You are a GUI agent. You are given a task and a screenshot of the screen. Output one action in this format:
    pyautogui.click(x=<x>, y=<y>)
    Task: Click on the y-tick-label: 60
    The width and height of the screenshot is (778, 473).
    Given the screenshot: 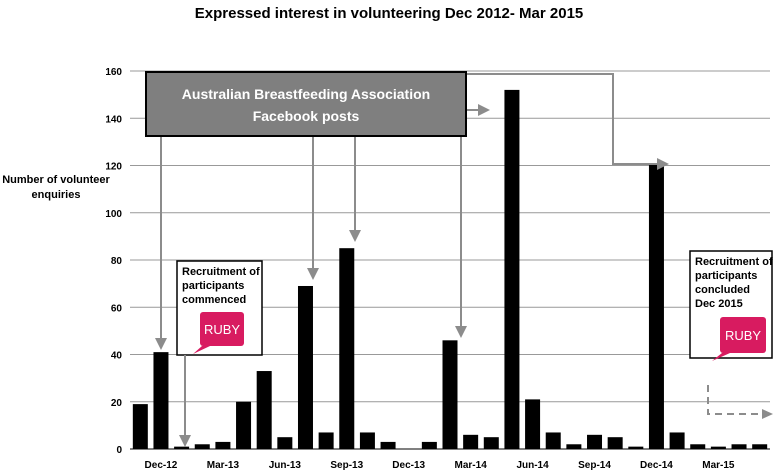 What is the action you would take?
    pyautogui.click(x=117, y=308)
    